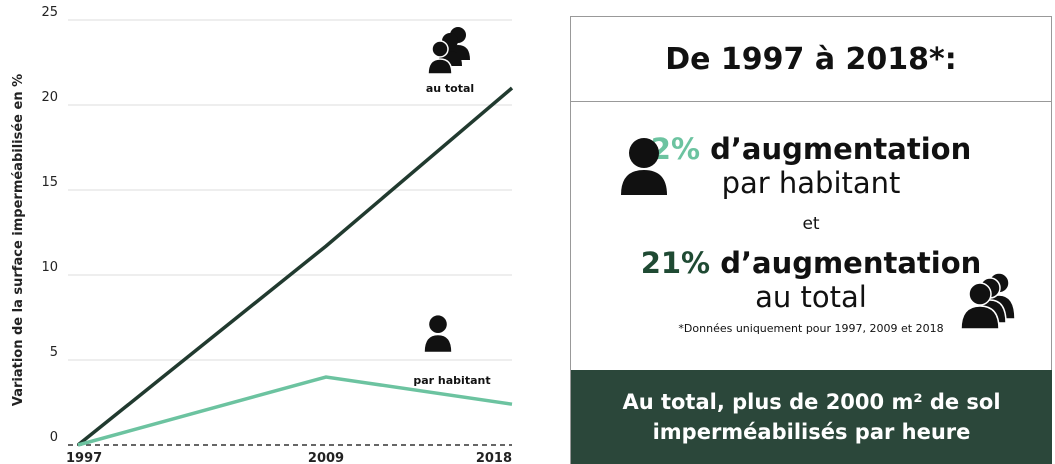 This screenshot has height=464, width=1055. Describe the element at coordinates (451, 380) in the screenshot. I see `series-label: par habitant` at that location.